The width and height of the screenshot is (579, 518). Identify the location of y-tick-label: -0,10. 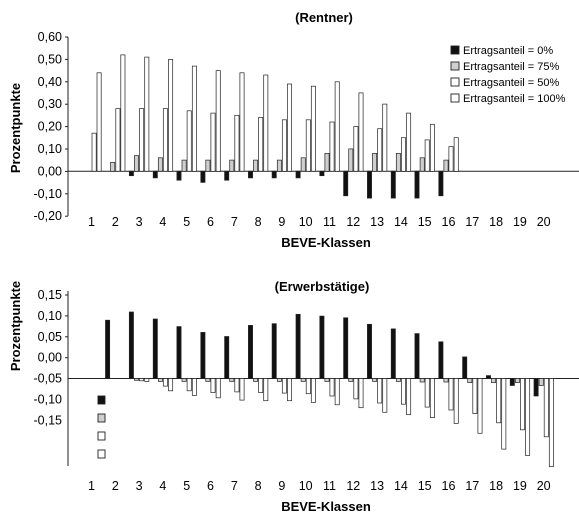
(48, 400).